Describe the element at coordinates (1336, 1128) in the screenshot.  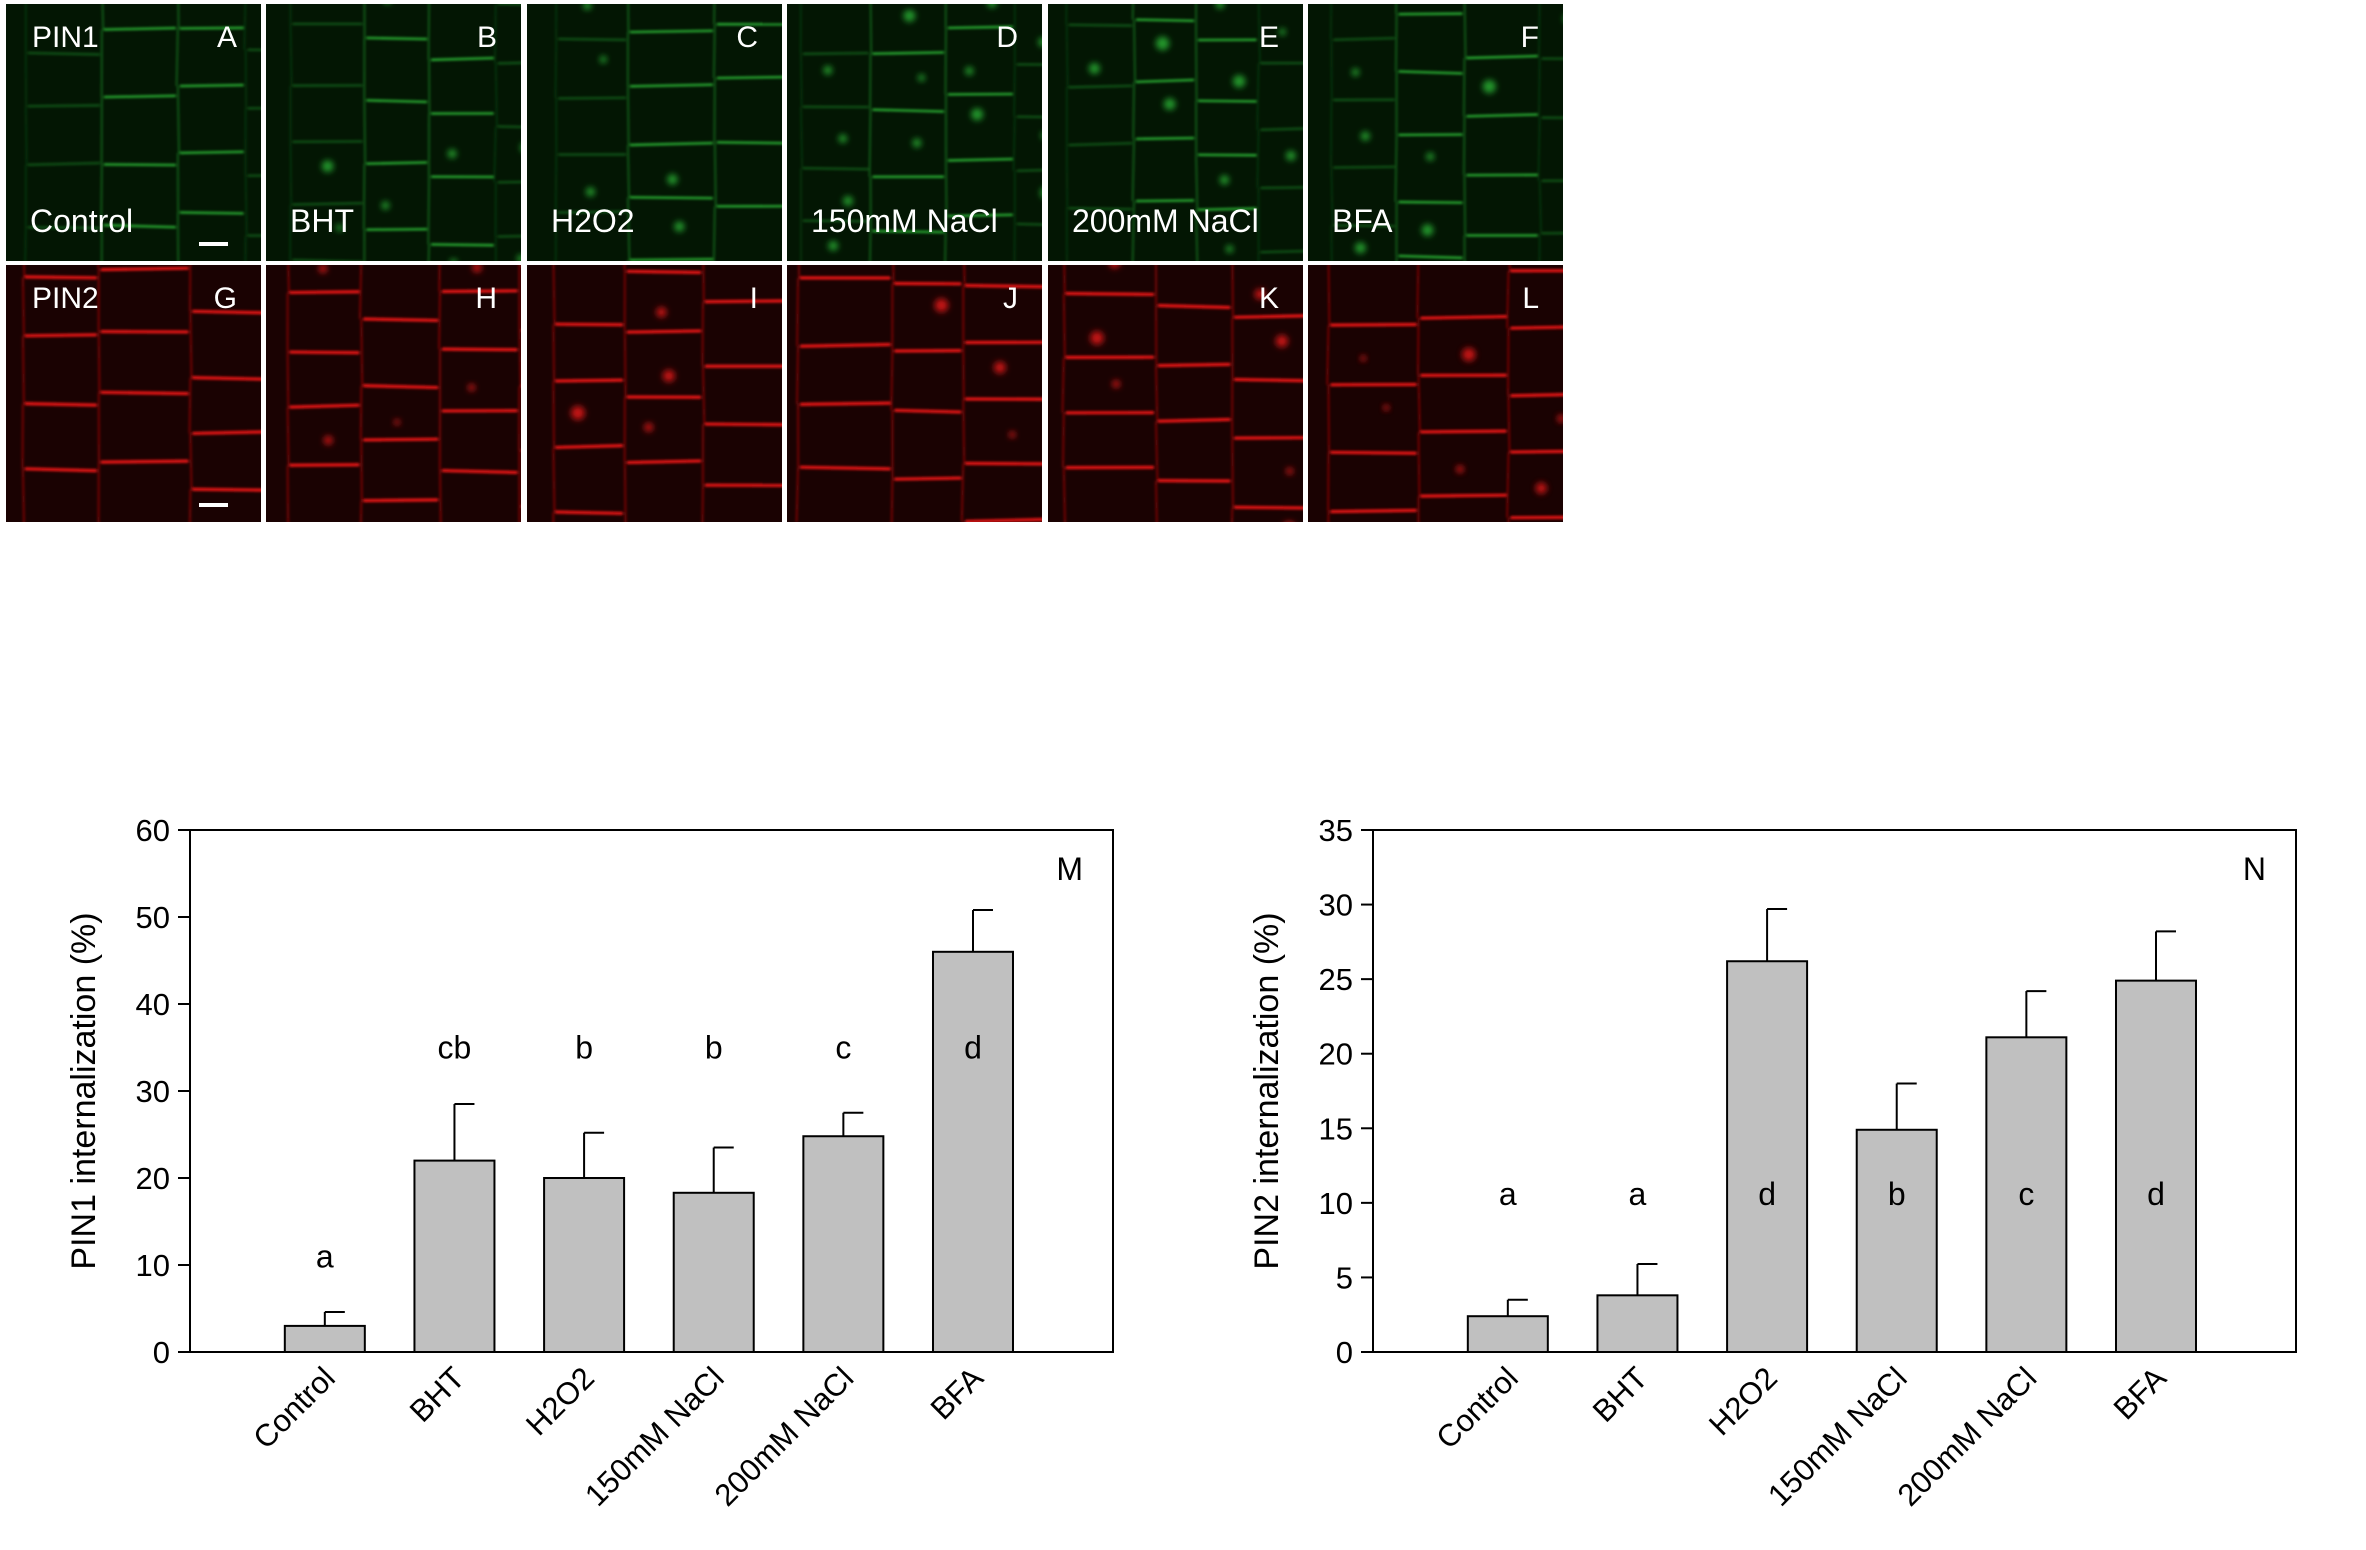
I see `y-tick-label: 15` at that location.